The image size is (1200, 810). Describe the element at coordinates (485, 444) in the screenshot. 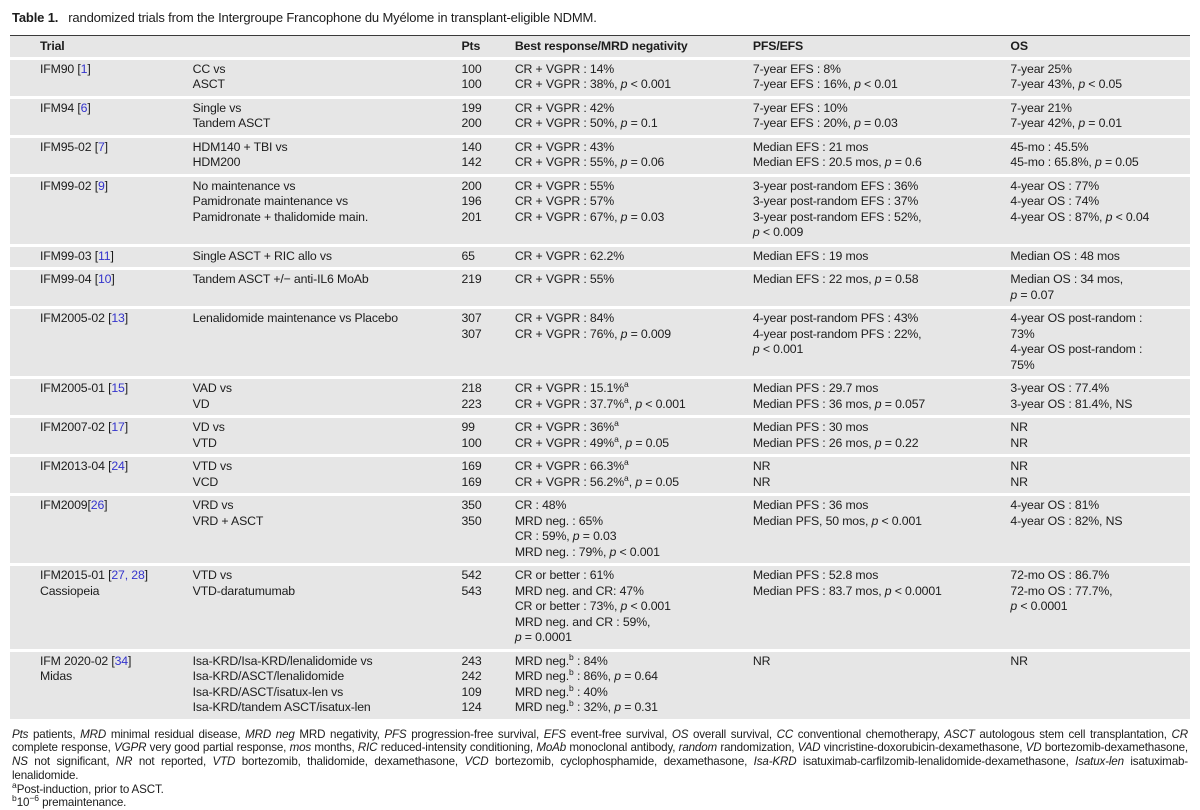

I see `cell-line: 100` at that location.